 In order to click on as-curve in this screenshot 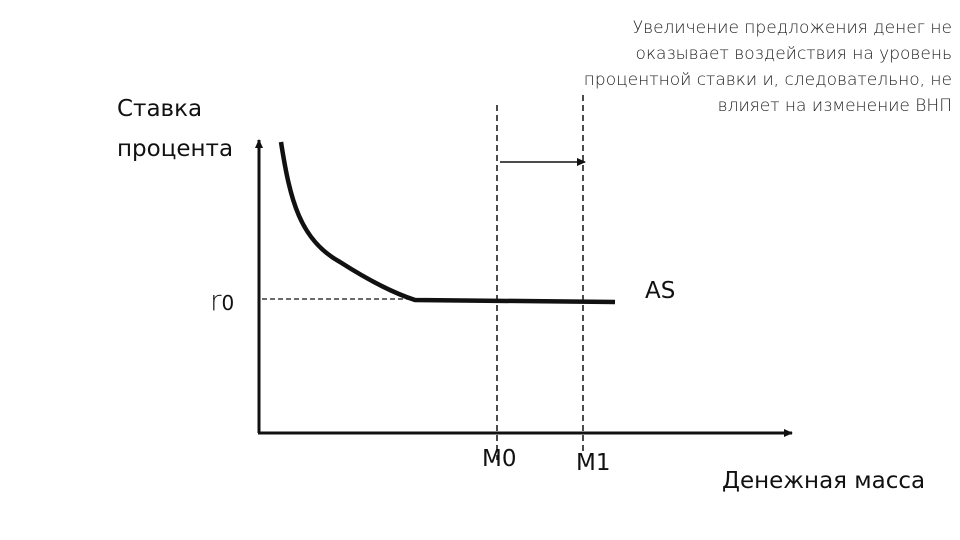, I will do `click(447, 223)`.